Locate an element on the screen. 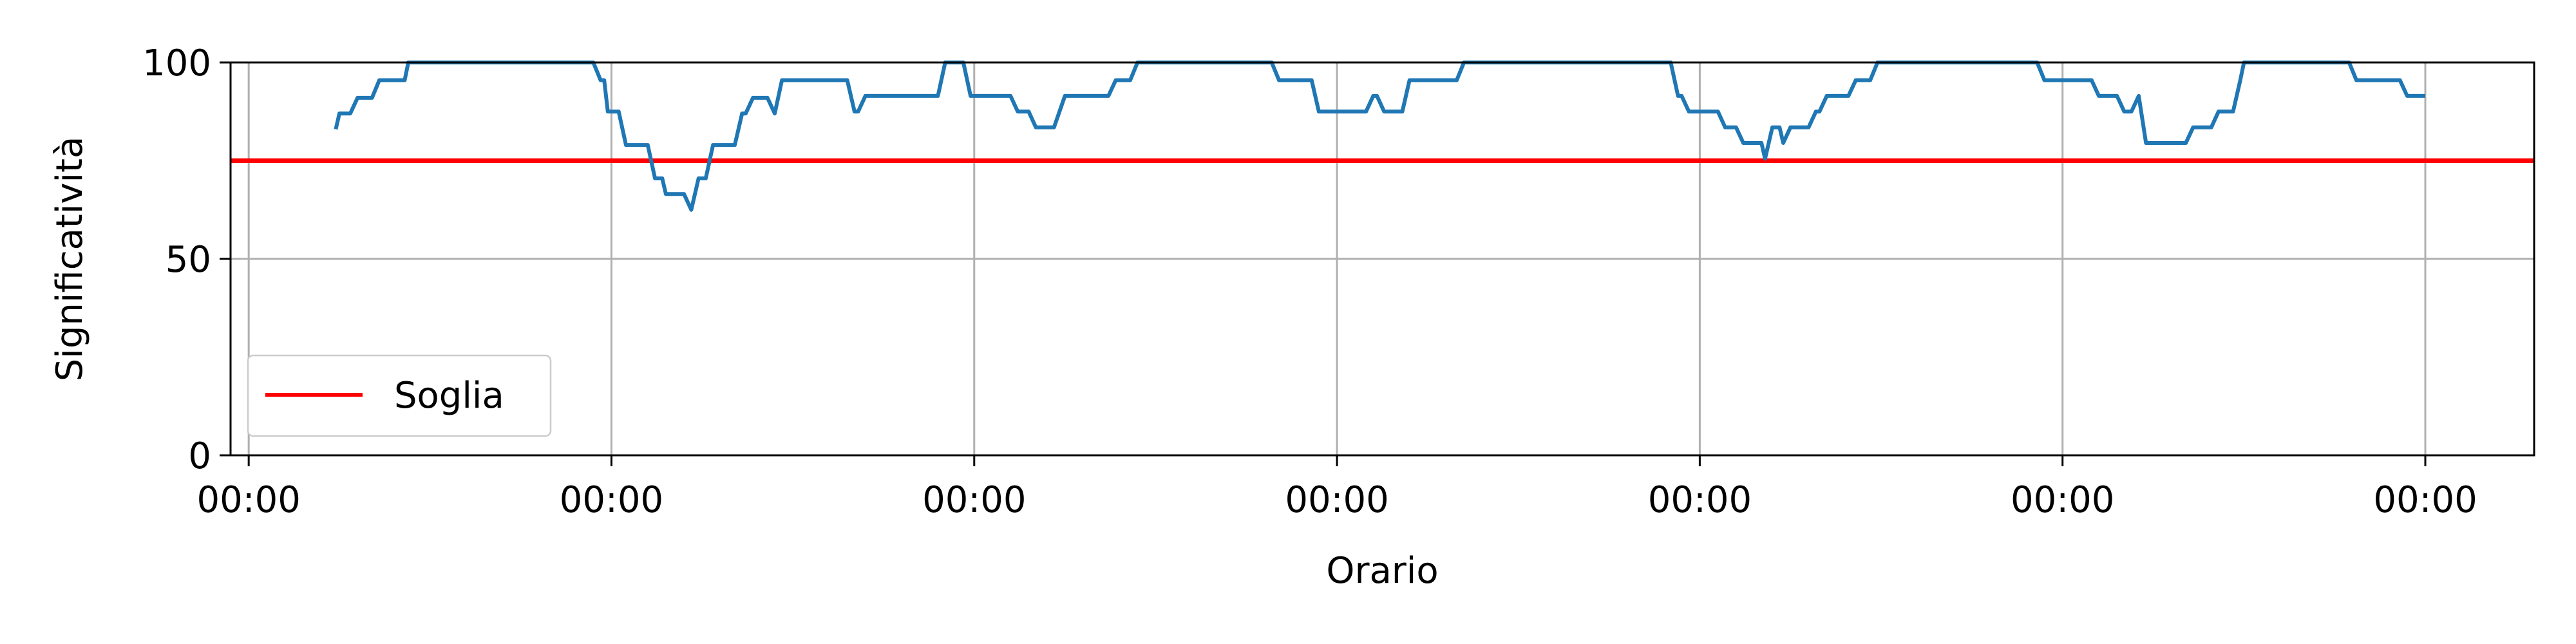 The image size is (2576, 644). y-tick-label: 50 is located at coordinates (189, 260).